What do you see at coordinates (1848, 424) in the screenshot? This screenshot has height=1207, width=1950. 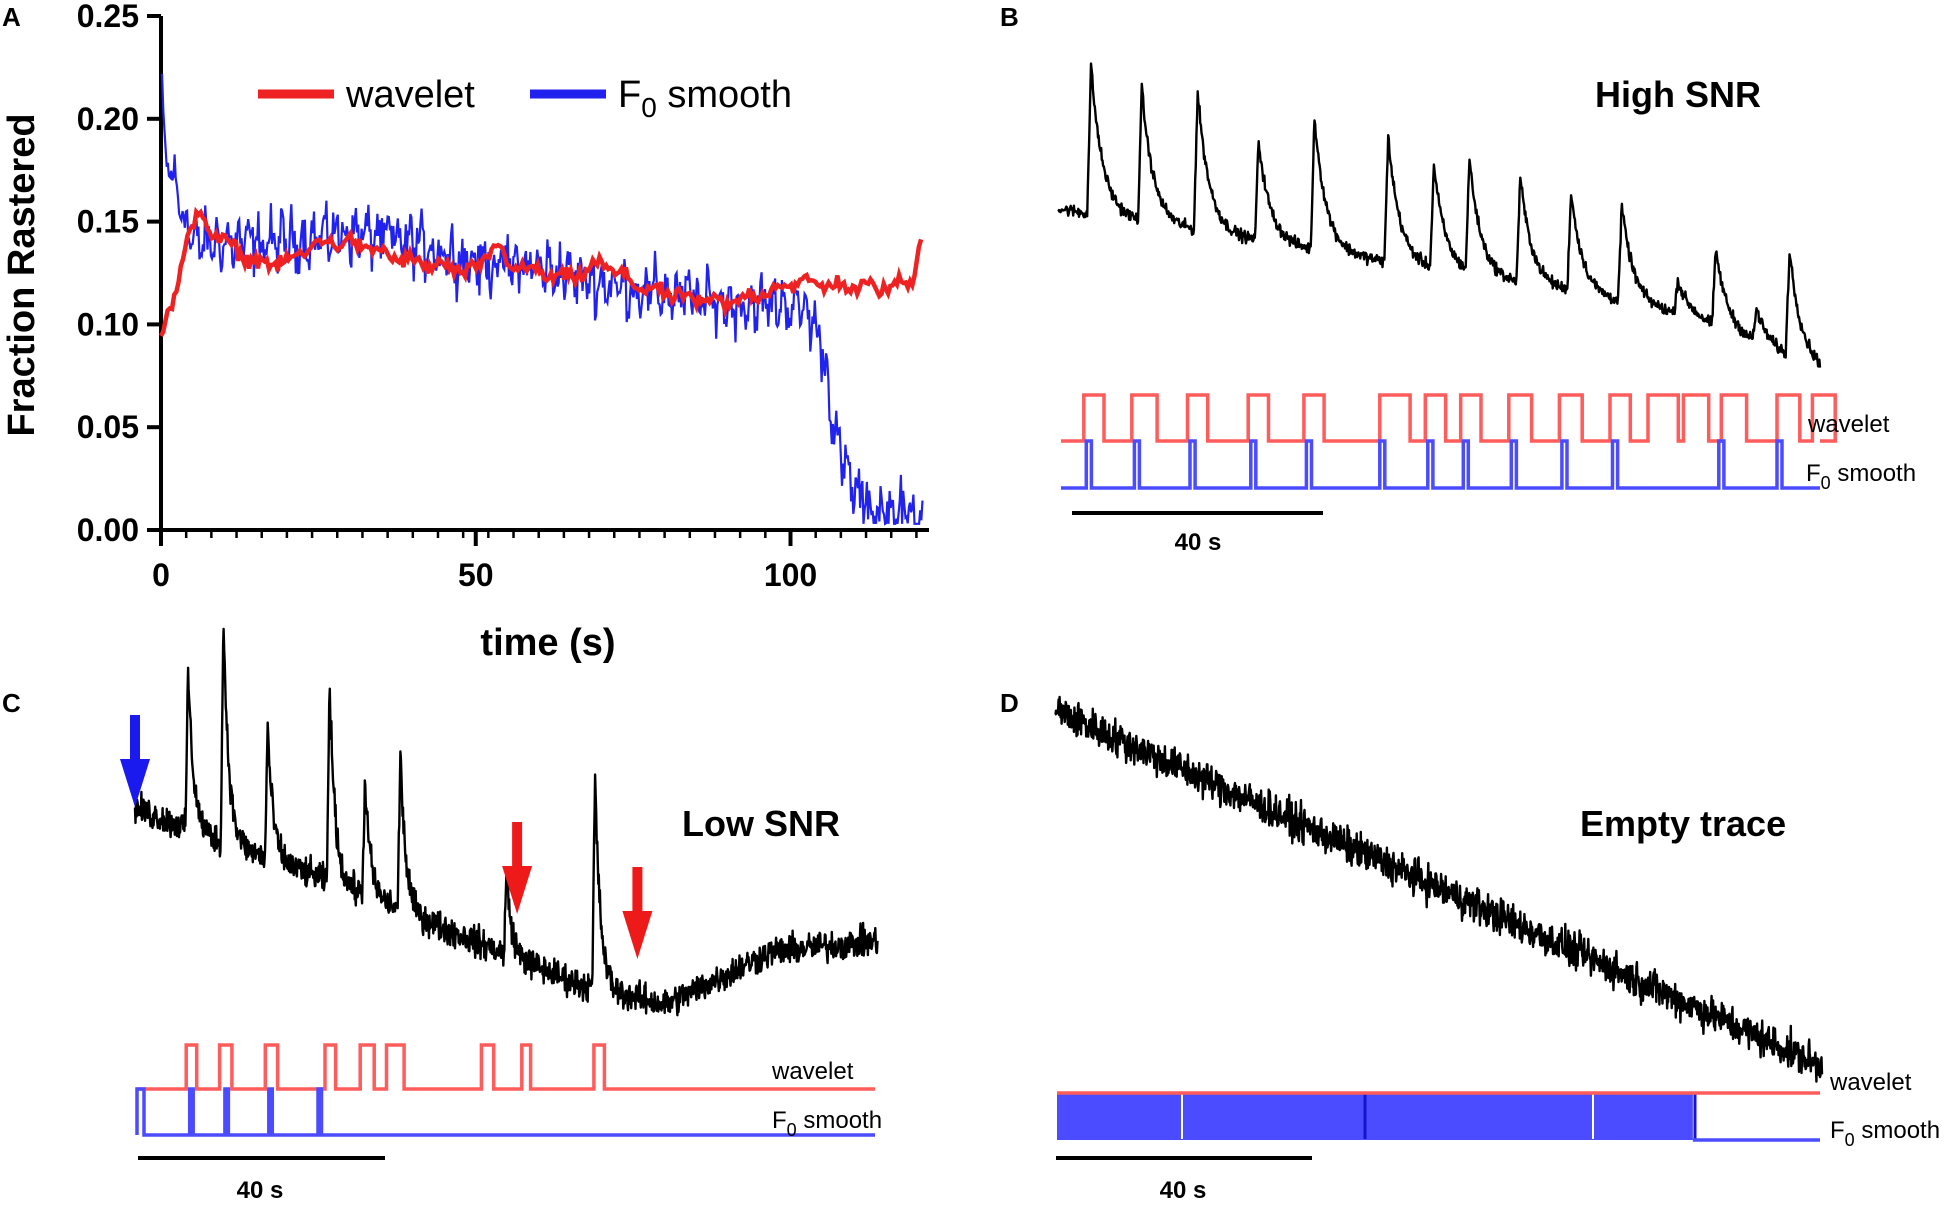 I see `panel-b-wavelet-label: wavelet` at bounding box center [1848, 424].